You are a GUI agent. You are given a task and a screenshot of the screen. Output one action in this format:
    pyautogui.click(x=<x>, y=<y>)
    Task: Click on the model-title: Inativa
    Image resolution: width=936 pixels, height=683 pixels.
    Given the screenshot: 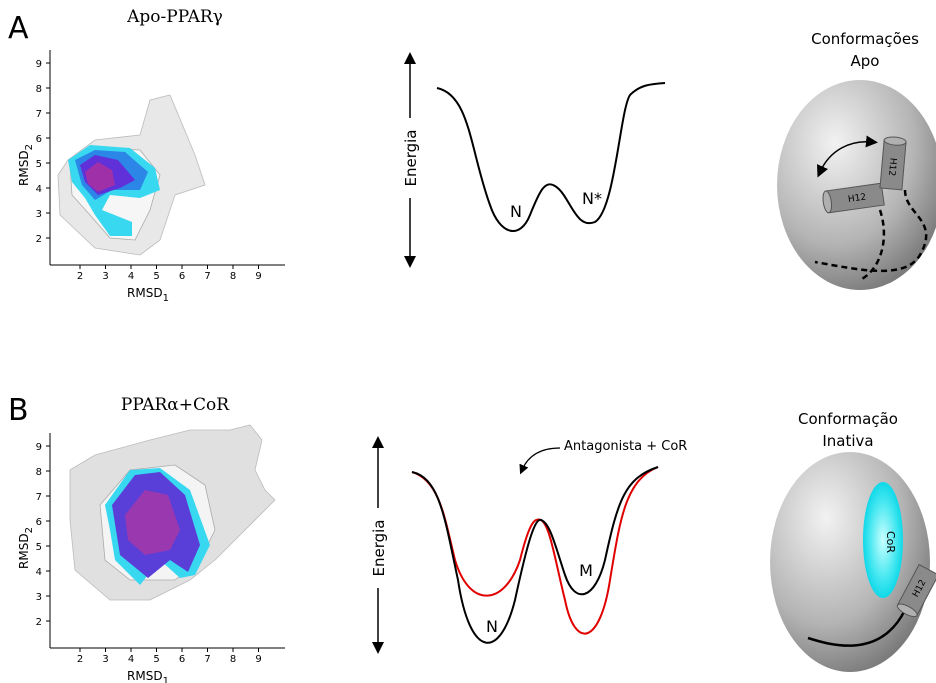 What is the action you would take?
    pyautogui.click(x=847, y=441)
    